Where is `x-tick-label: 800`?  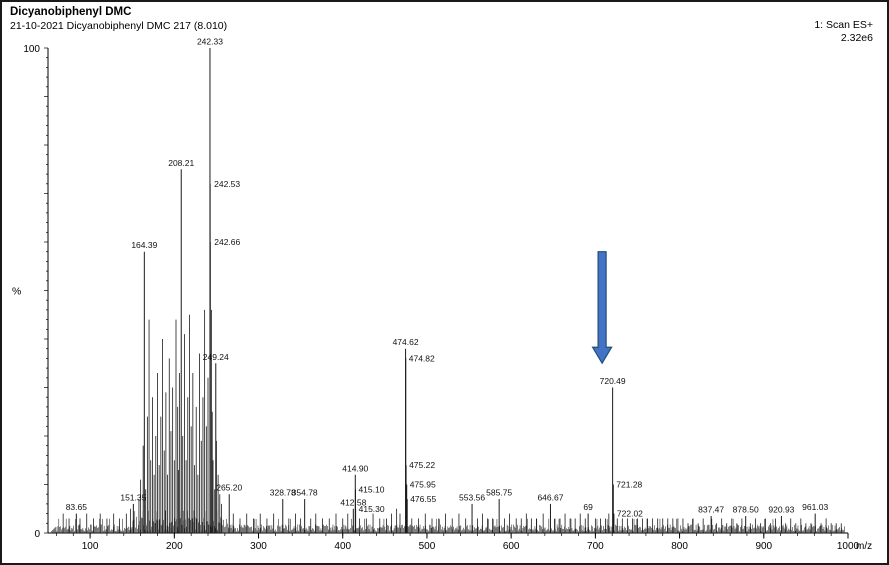
x-tick-label: 800 is located at coordinates (679, 546).